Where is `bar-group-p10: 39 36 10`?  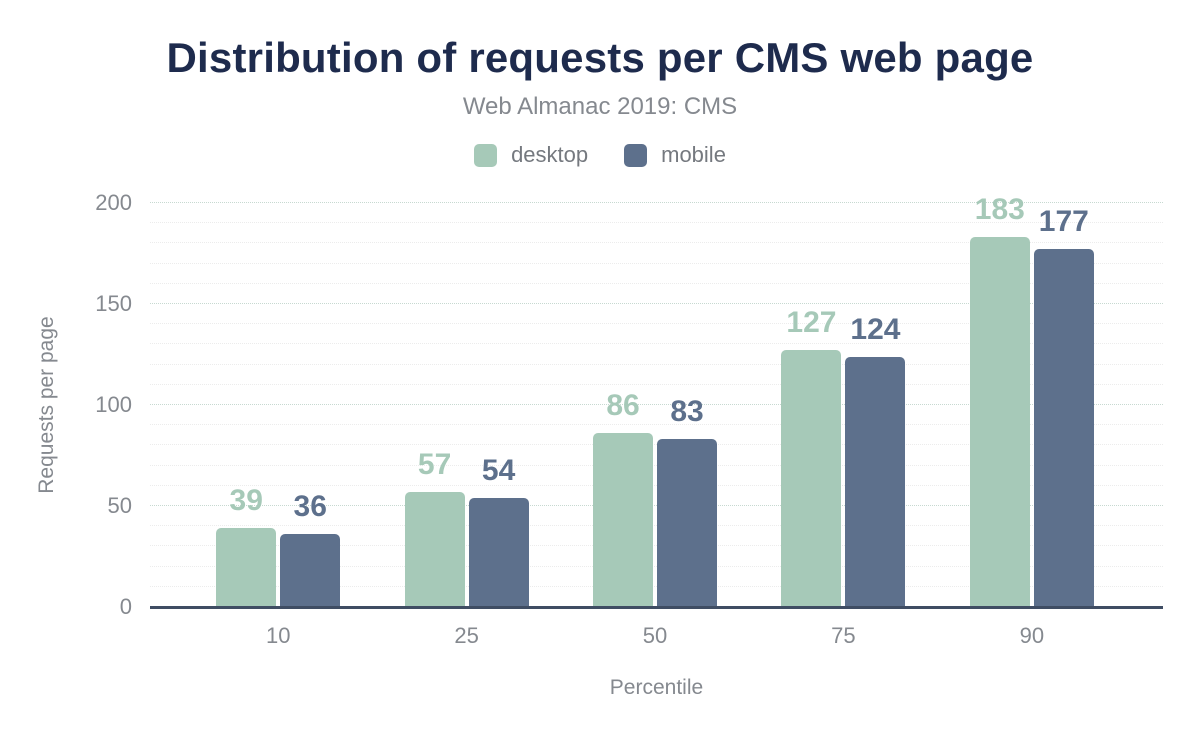 bar-group-p10: 39 36 10 is located at coordinates (278, 425).